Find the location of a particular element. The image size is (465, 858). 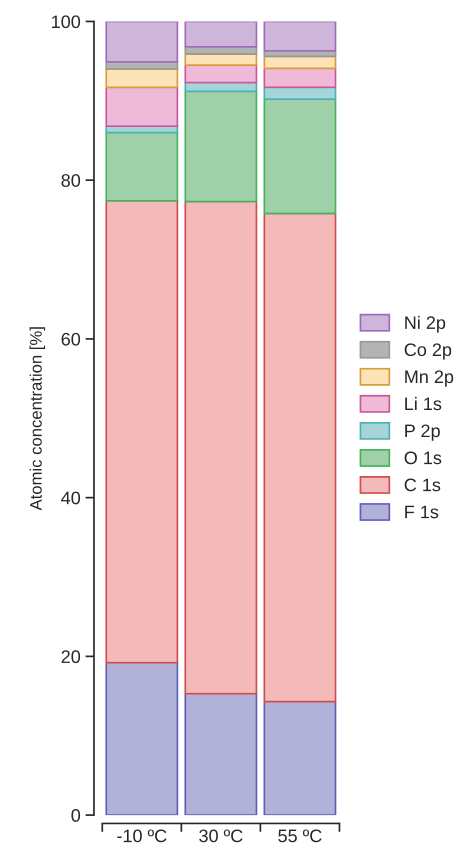

legend-label: Mn 2p is located at coordinates (429, 378).